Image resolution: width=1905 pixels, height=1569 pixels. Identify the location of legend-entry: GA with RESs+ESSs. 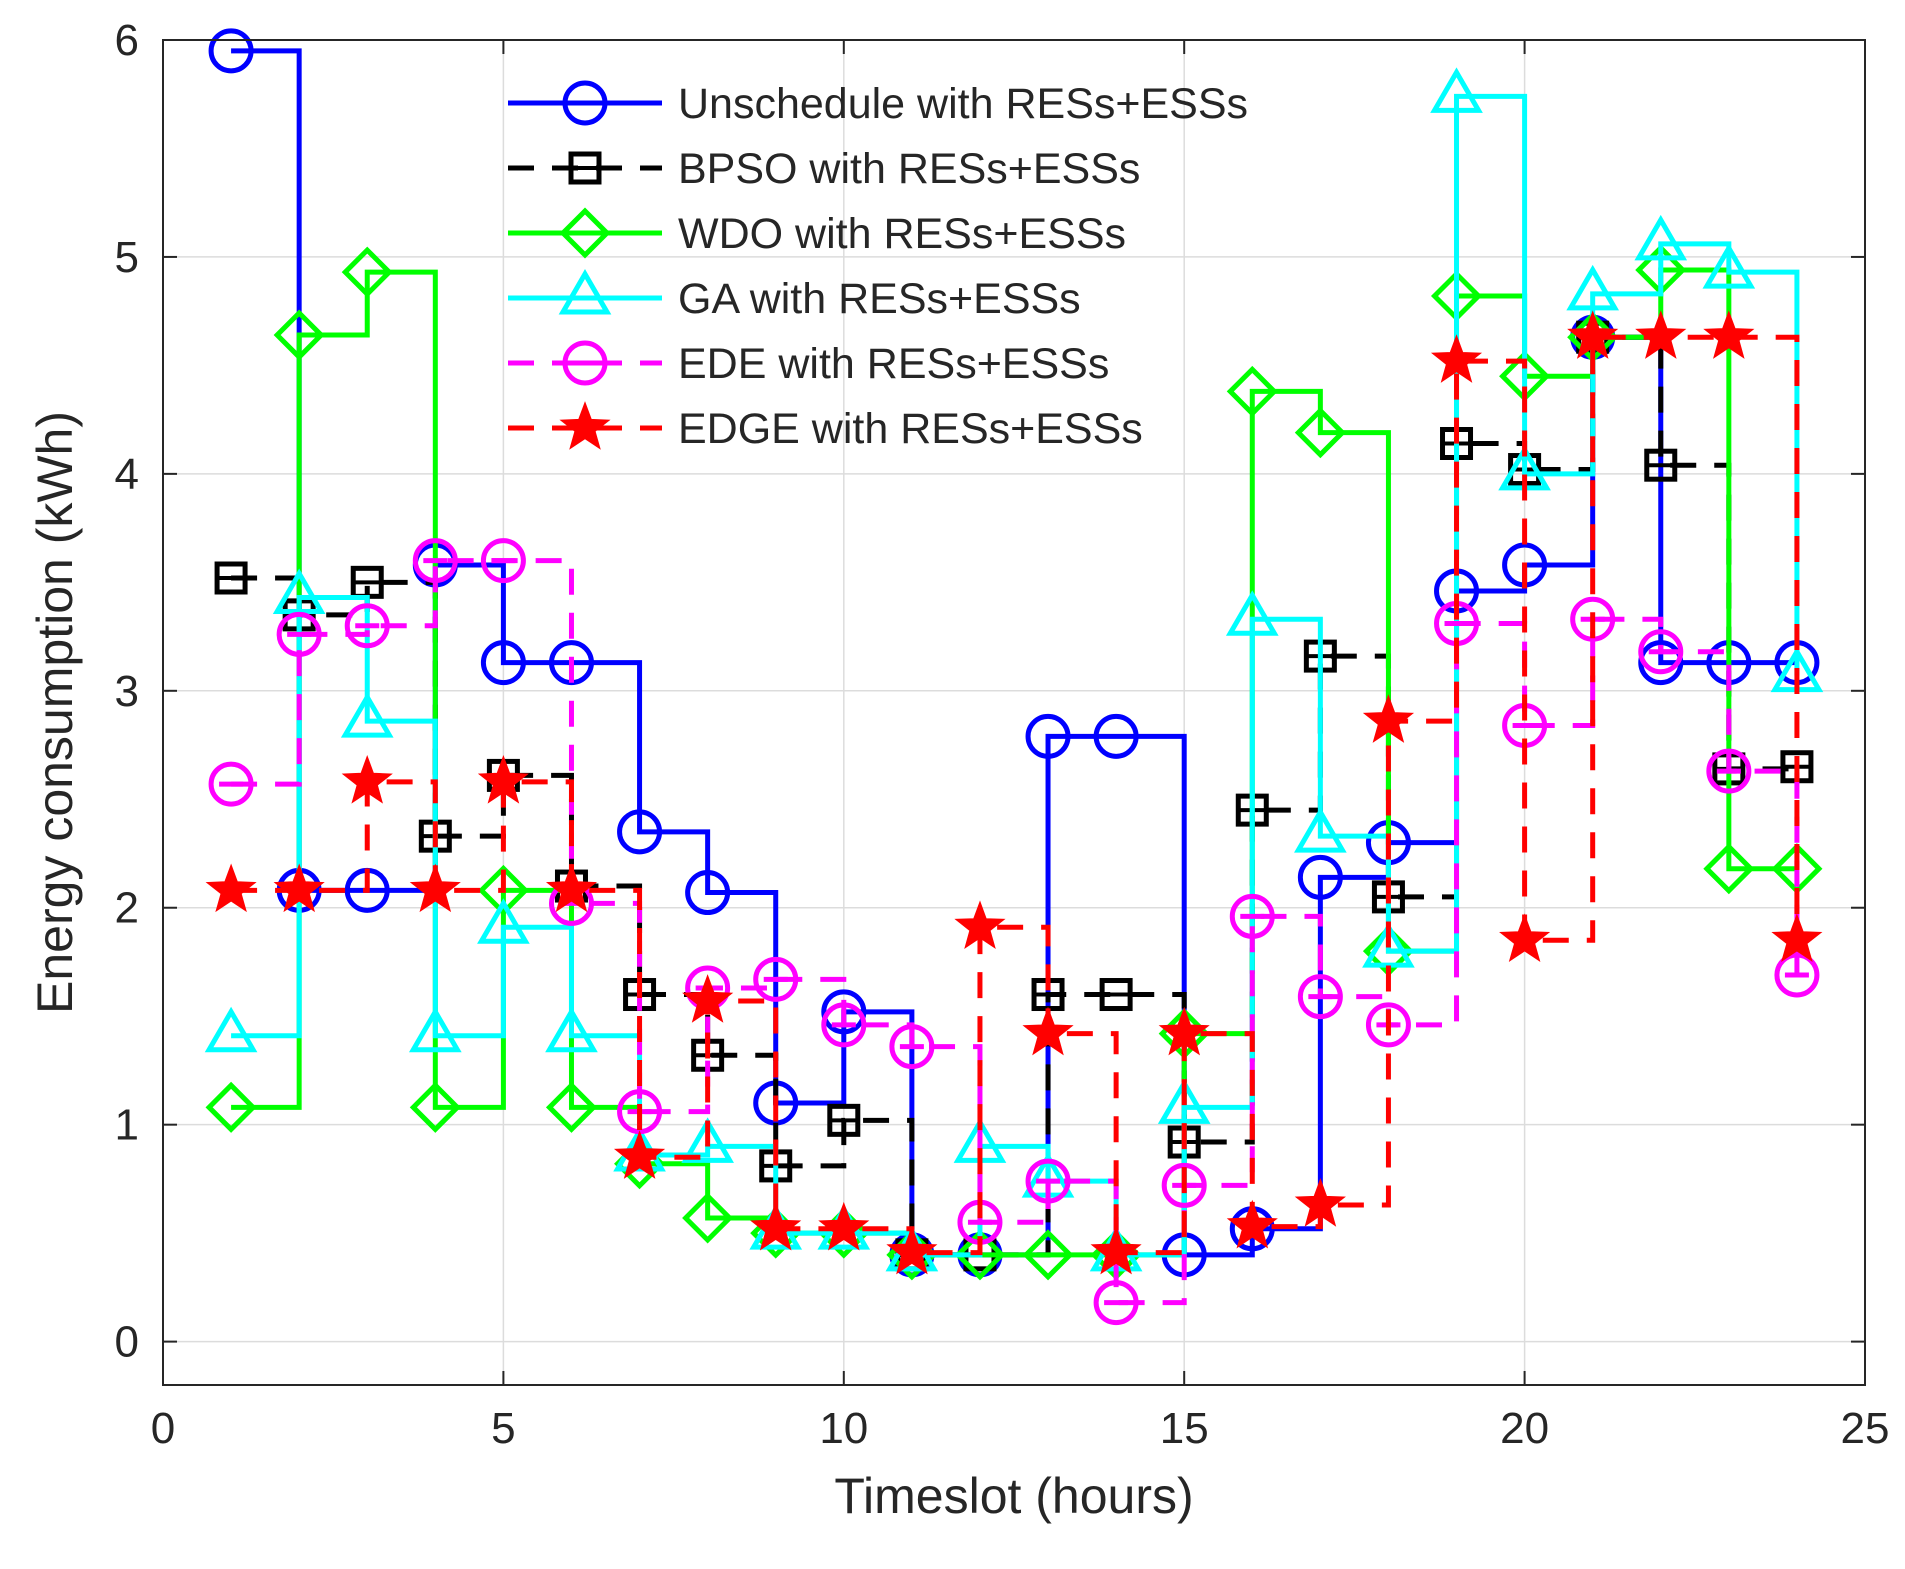
(794, 296).